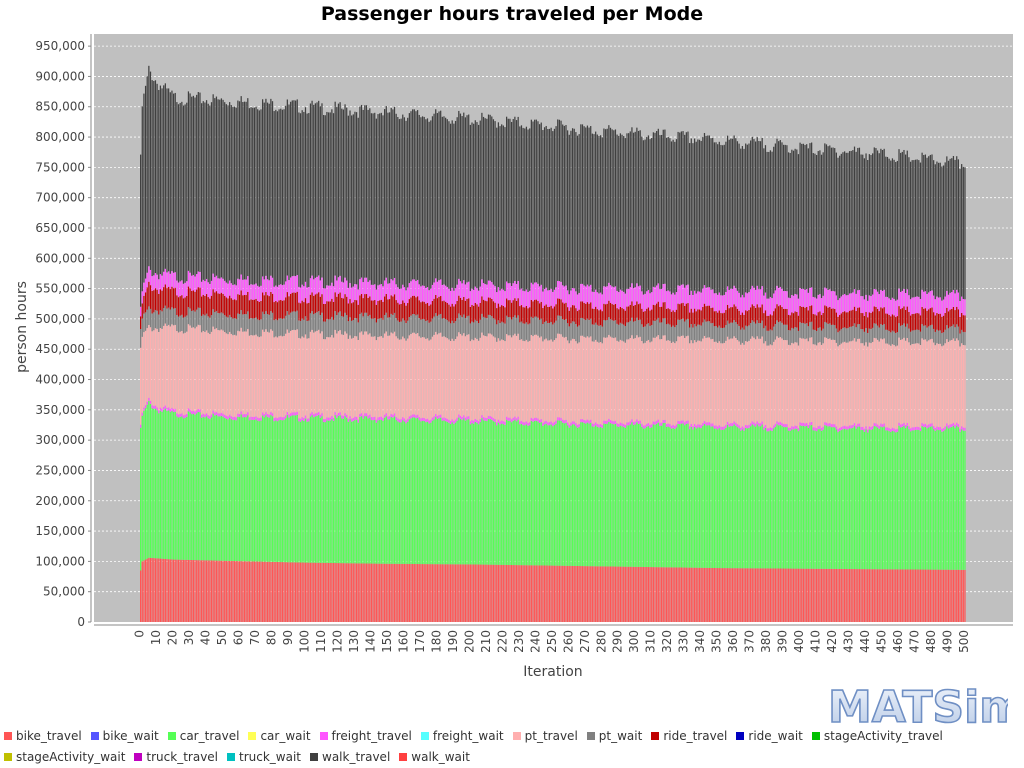  Describe the element at coordinates (365, 736) in the screenshot. I see `legend-item: freight_travel` at that location.